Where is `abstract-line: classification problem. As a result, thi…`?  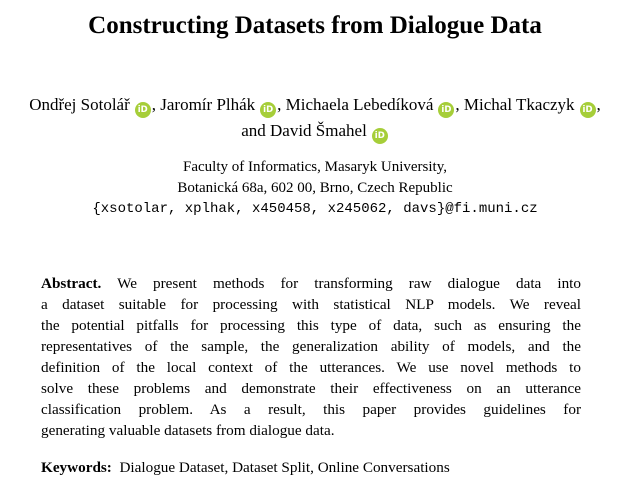
abstract-line: classification problem. As a result, thi… is located at coordinates (311, 409).